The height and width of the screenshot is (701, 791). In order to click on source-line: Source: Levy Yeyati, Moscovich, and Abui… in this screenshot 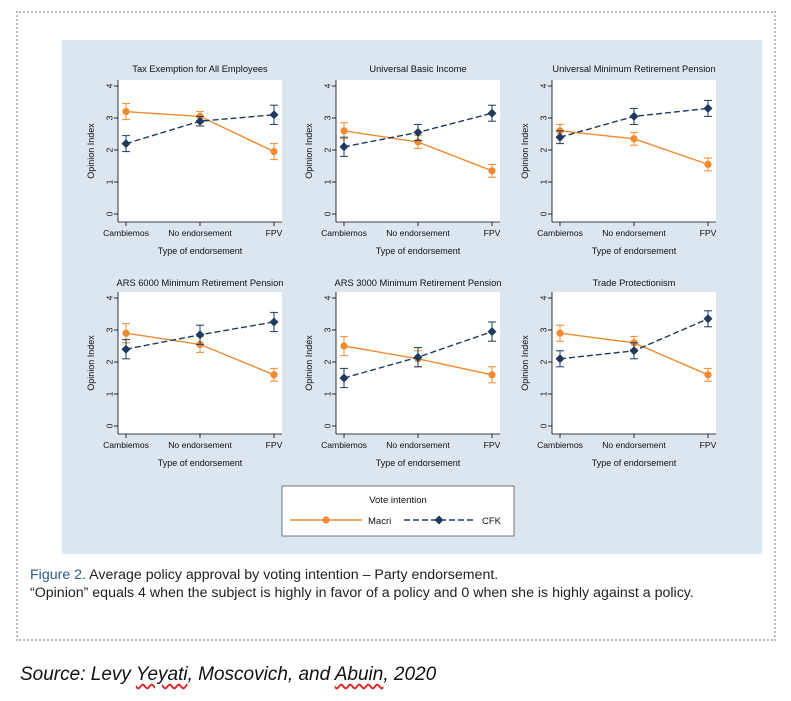, I will do `click(228, 675)`.